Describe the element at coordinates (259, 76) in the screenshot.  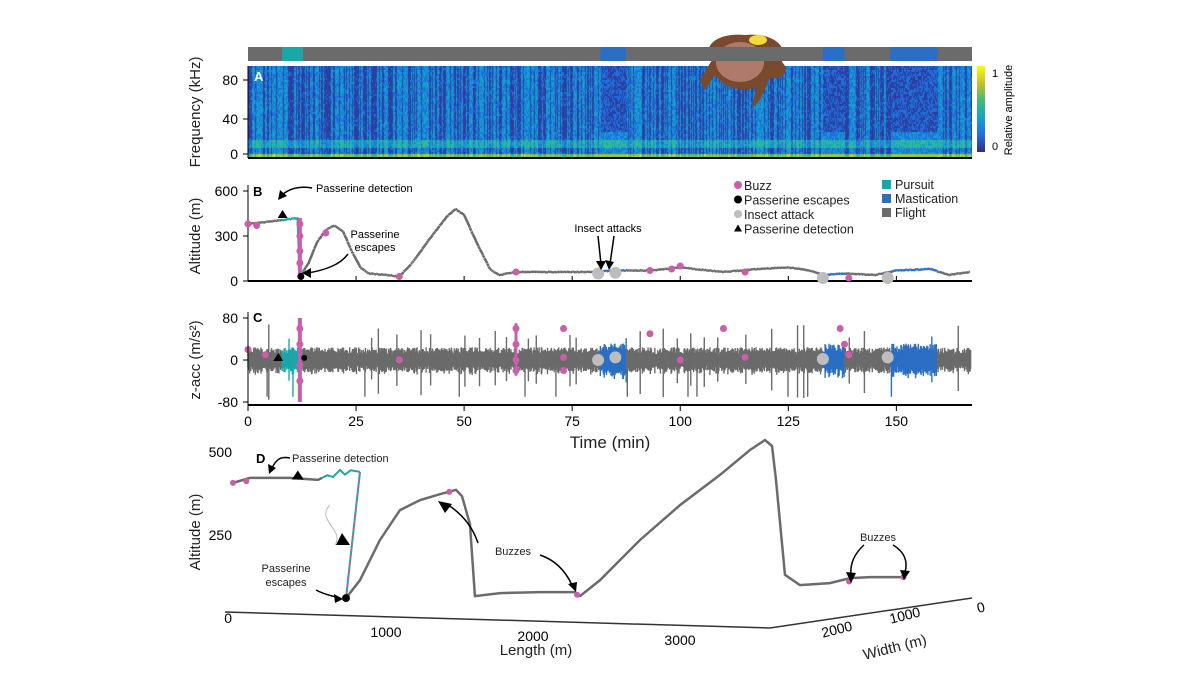
I see `panel-label-a: A` at that location.